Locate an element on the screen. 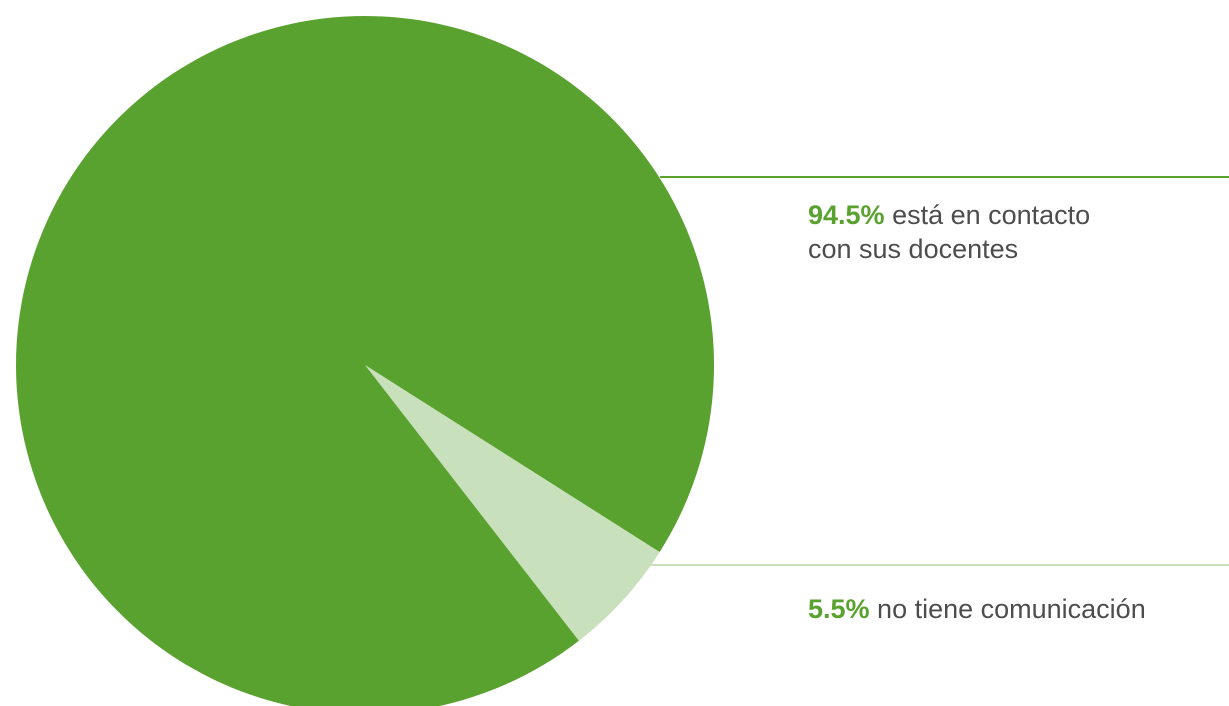 This screenshot has height=706, width=1229. callout-no-communication-percent: 5.5% is located at coordinates (839, 609).